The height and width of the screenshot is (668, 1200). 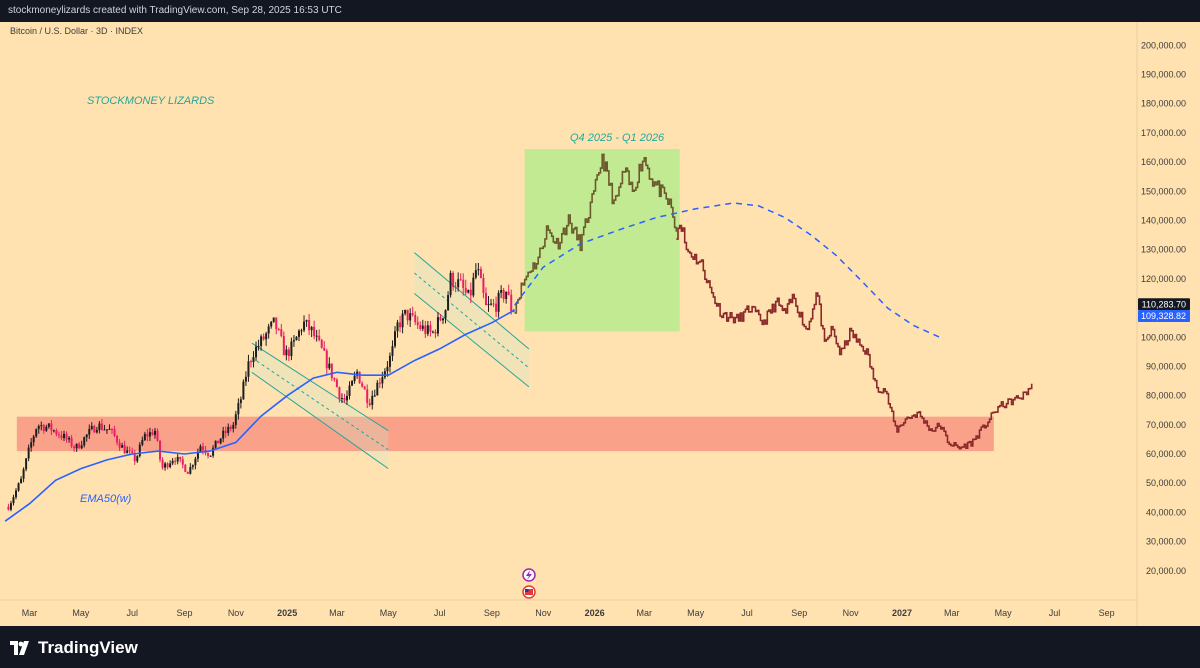 What do you see at coordinates (1166, 542) in the screenshot?
I see `y-tick-label: 30,000.00` at bounding box center [1166, 542].